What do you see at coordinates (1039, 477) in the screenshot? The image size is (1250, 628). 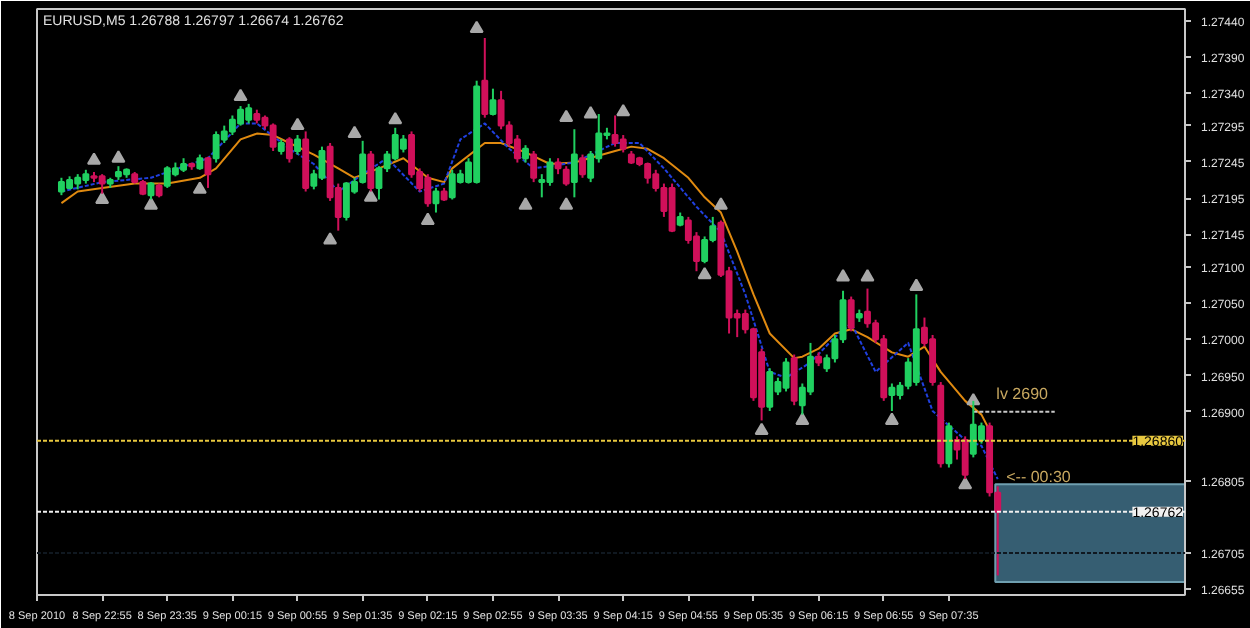 I see `annotation: <-- 00:30` at bounding box center [1039, 477].